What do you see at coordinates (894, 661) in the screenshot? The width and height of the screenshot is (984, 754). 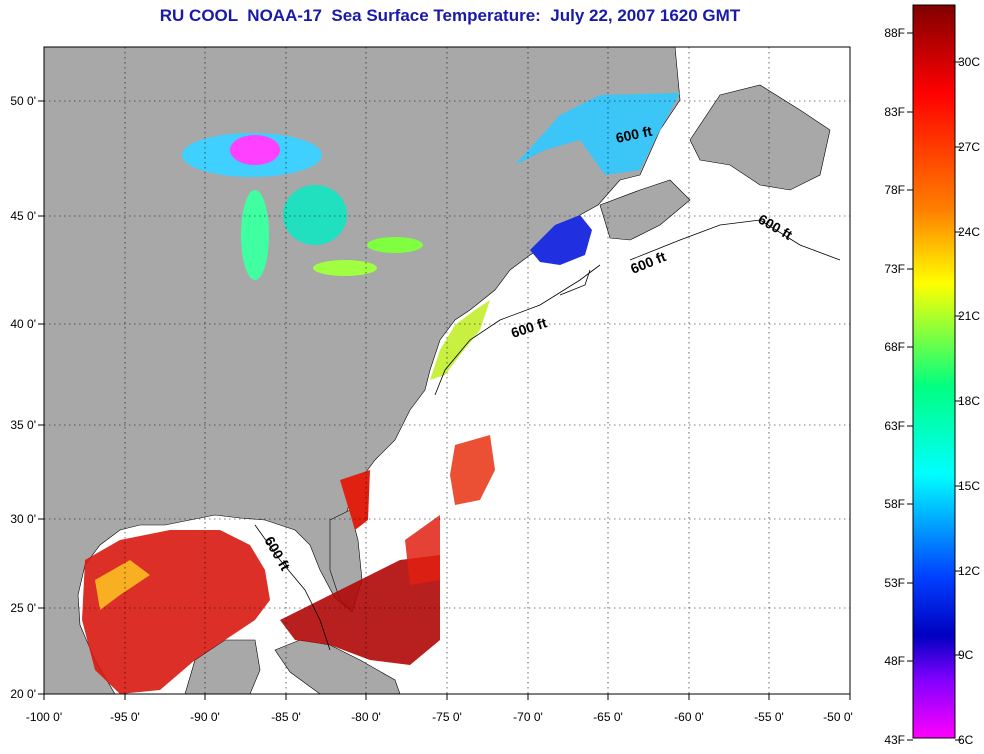 I see `colorbar-label-f: 48F` at bounding box center [894, 661].